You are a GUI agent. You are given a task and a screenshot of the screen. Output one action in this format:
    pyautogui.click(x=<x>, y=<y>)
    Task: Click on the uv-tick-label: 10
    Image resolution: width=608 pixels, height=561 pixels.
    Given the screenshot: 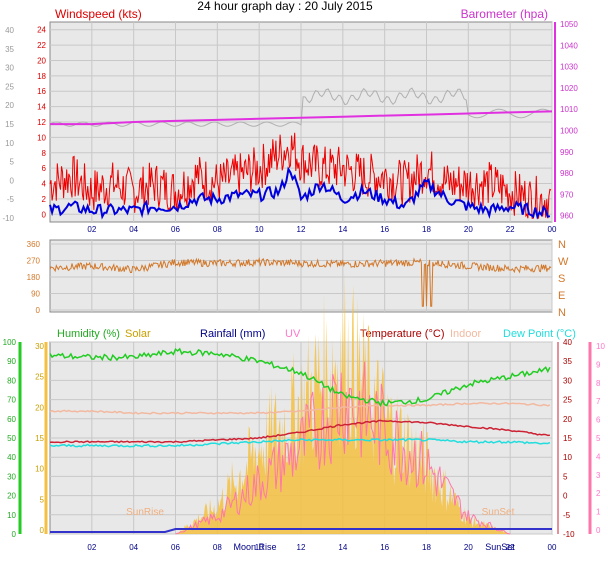 What is the action you would take?
    pyautogui.click(x=600, y=346)
    